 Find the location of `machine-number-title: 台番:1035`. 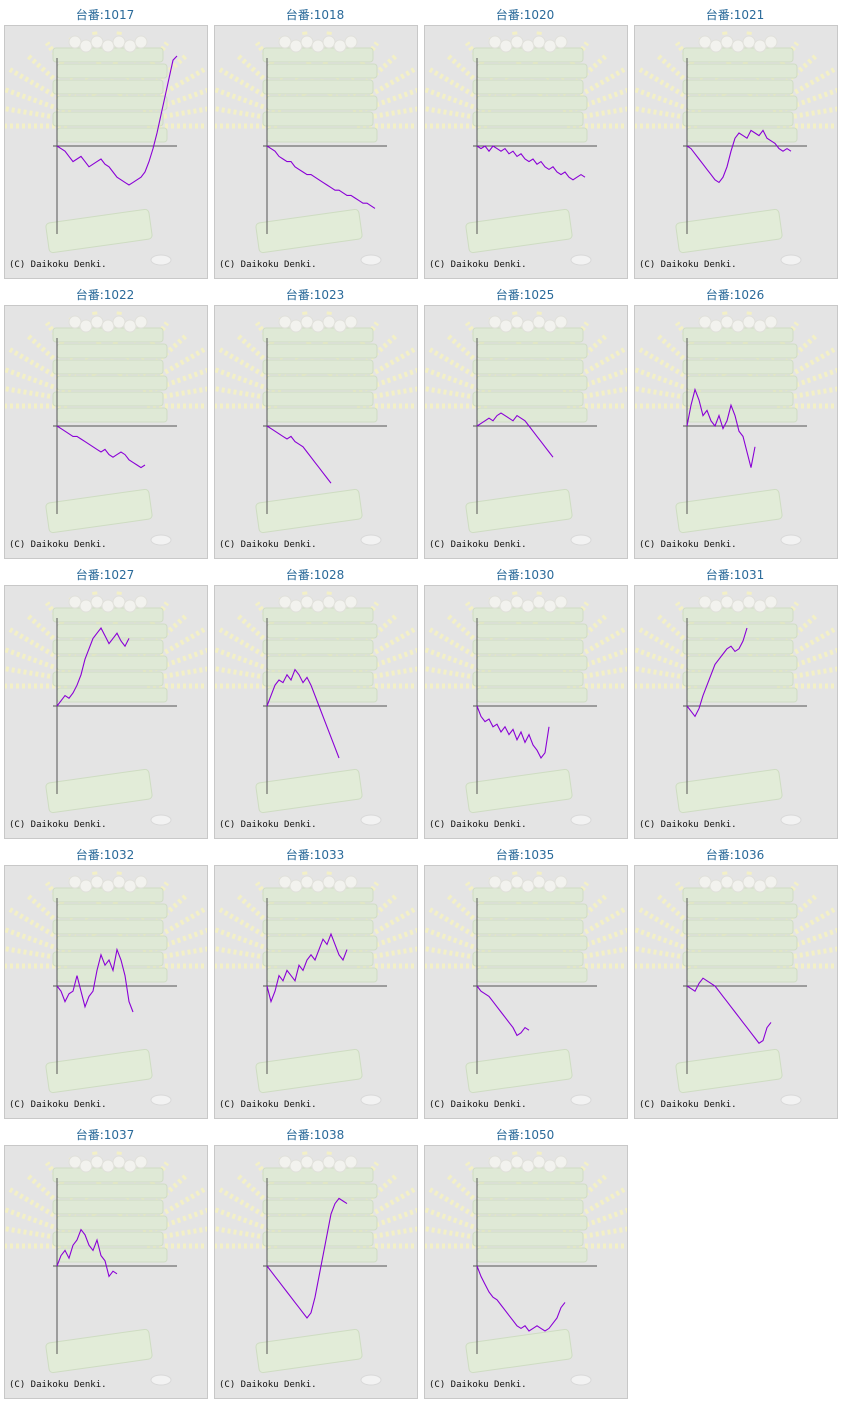

machine-number-title: 台番:1035 is located at coordinates (525, 855).